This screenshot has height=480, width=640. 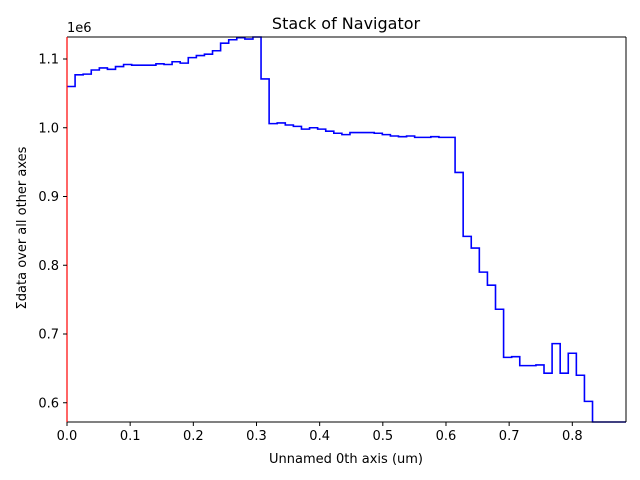 I want to click on x-tick-label: 0.2, so click(x=193, y=436).